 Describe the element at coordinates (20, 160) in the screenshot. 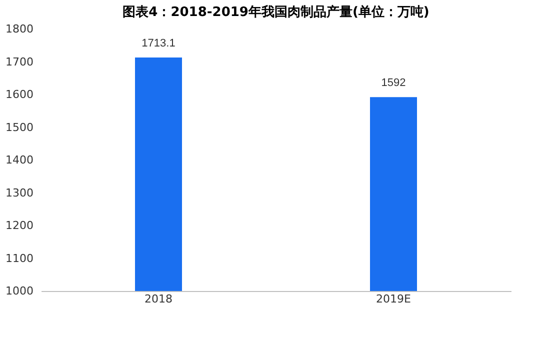

I see `y-tick-label: 1400` at that location.